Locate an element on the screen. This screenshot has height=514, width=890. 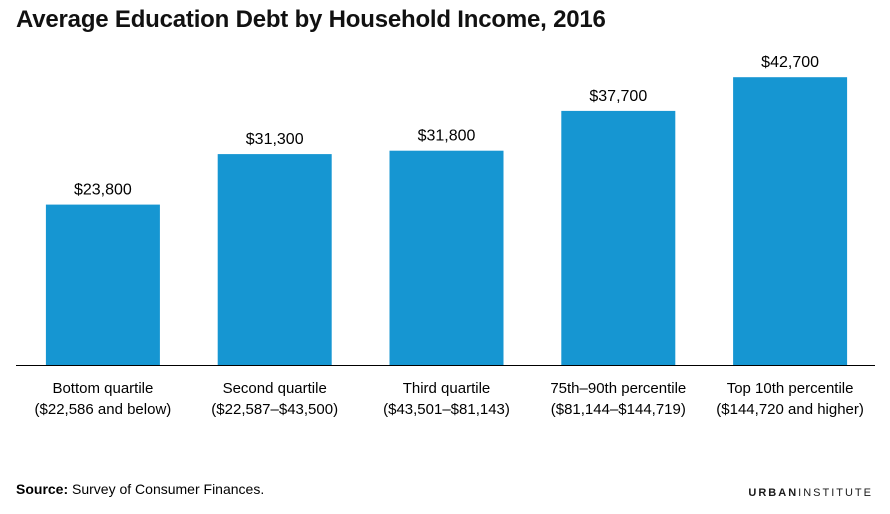
category-label-2-line-1: ($43,501–$81,143) is located at coordinates (446, 409).